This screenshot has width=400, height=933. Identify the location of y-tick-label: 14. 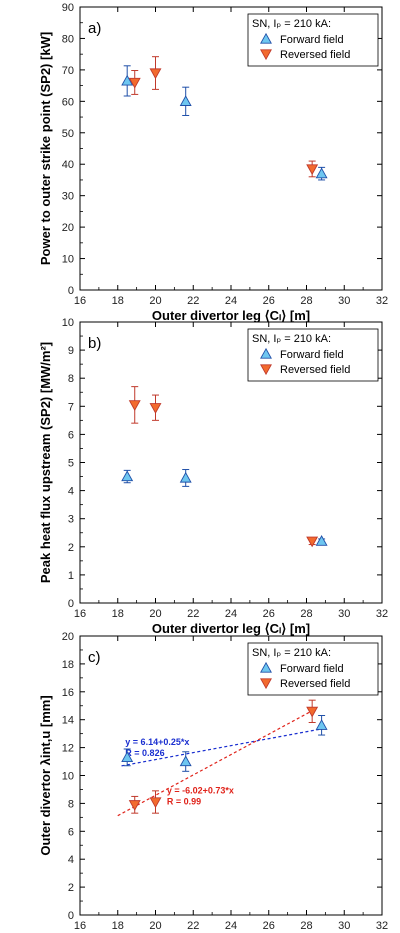
(68, 721).